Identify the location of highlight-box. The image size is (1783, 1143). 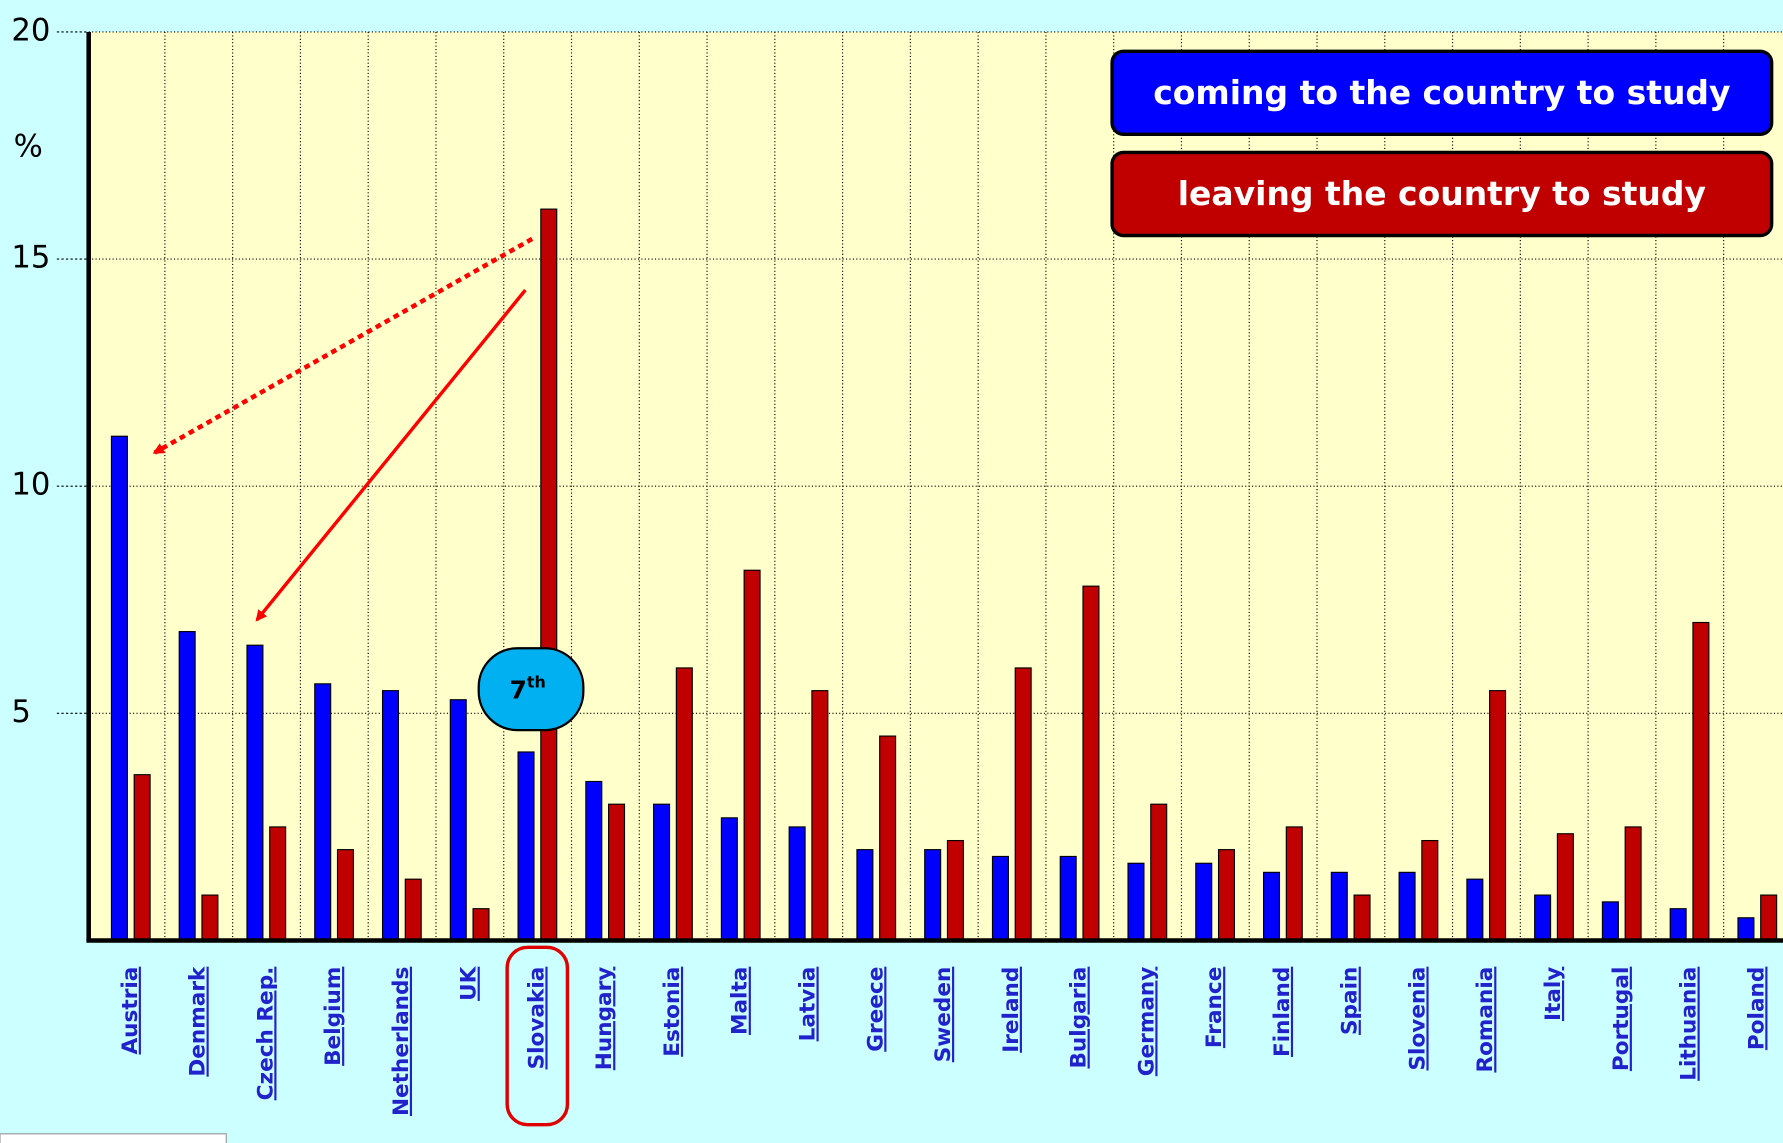
(537, 1036).